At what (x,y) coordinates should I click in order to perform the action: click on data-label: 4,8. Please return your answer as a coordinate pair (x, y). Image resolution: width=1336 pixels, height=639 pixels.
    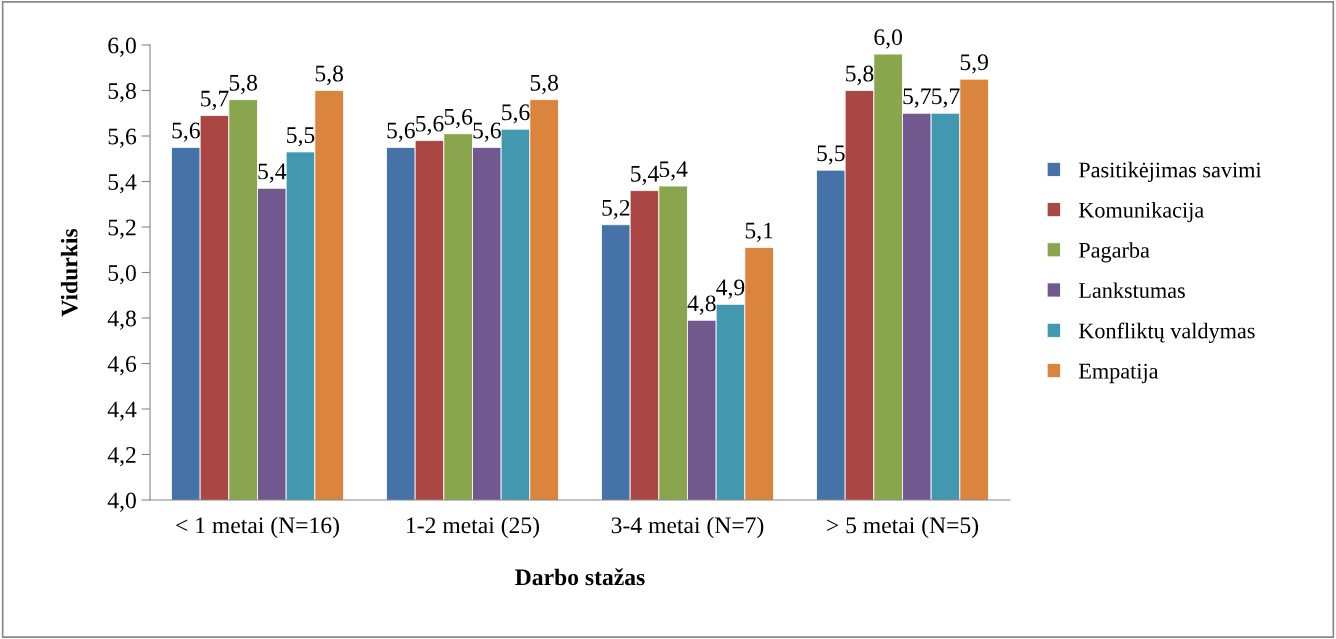
    Looking at the image, I should click on (701, 305).